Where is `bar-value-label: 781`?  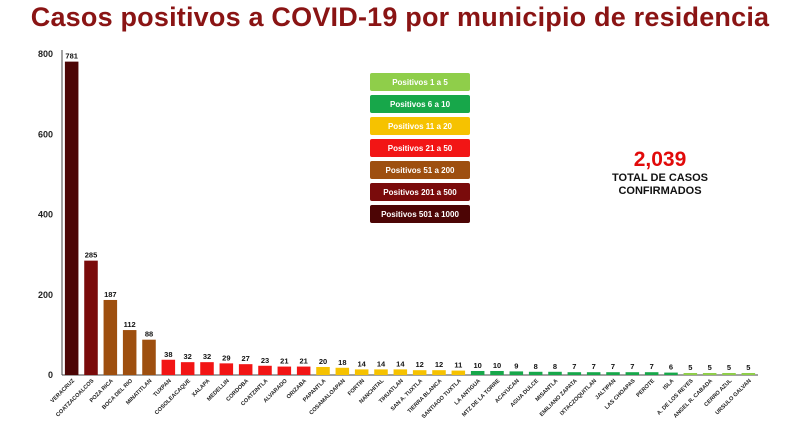 bar-value-label: 781 is located at coordinates (71, 56).